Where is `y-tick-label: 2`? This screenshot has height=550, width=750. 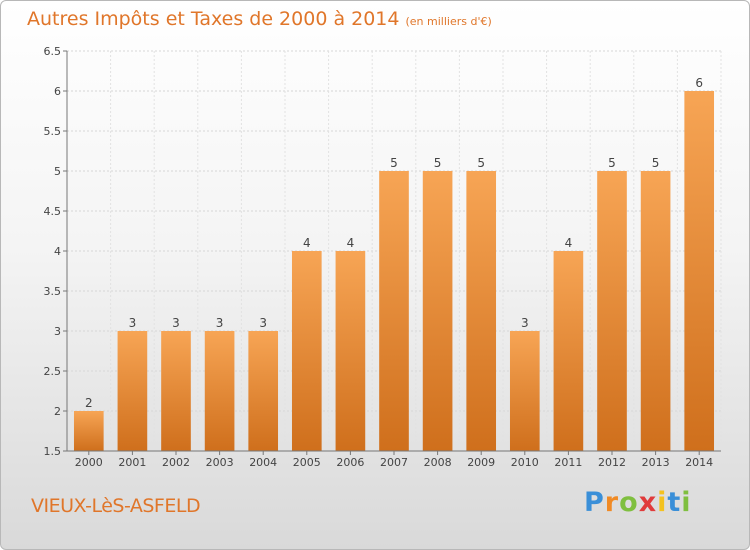 y-tick-label: 2 is located at coordinates (57, 411).